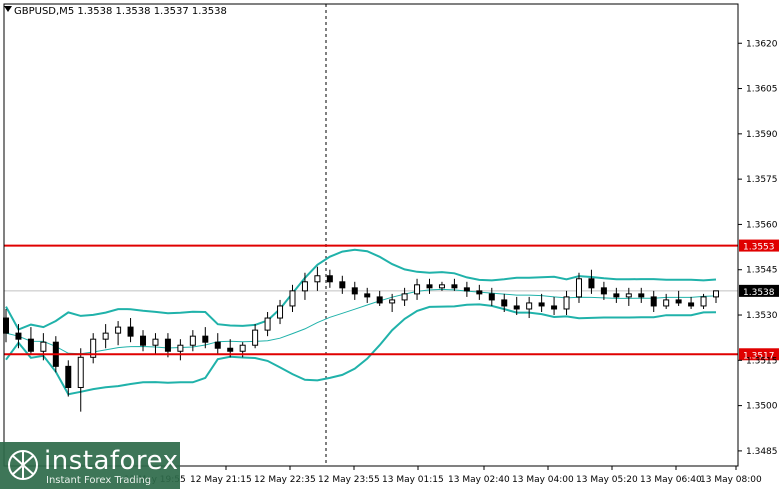  What do you see at coordinates (671, 480) in the screenshot?
I see `x-tick-label: 13 May 06:40` at bounding box center [671, 480].